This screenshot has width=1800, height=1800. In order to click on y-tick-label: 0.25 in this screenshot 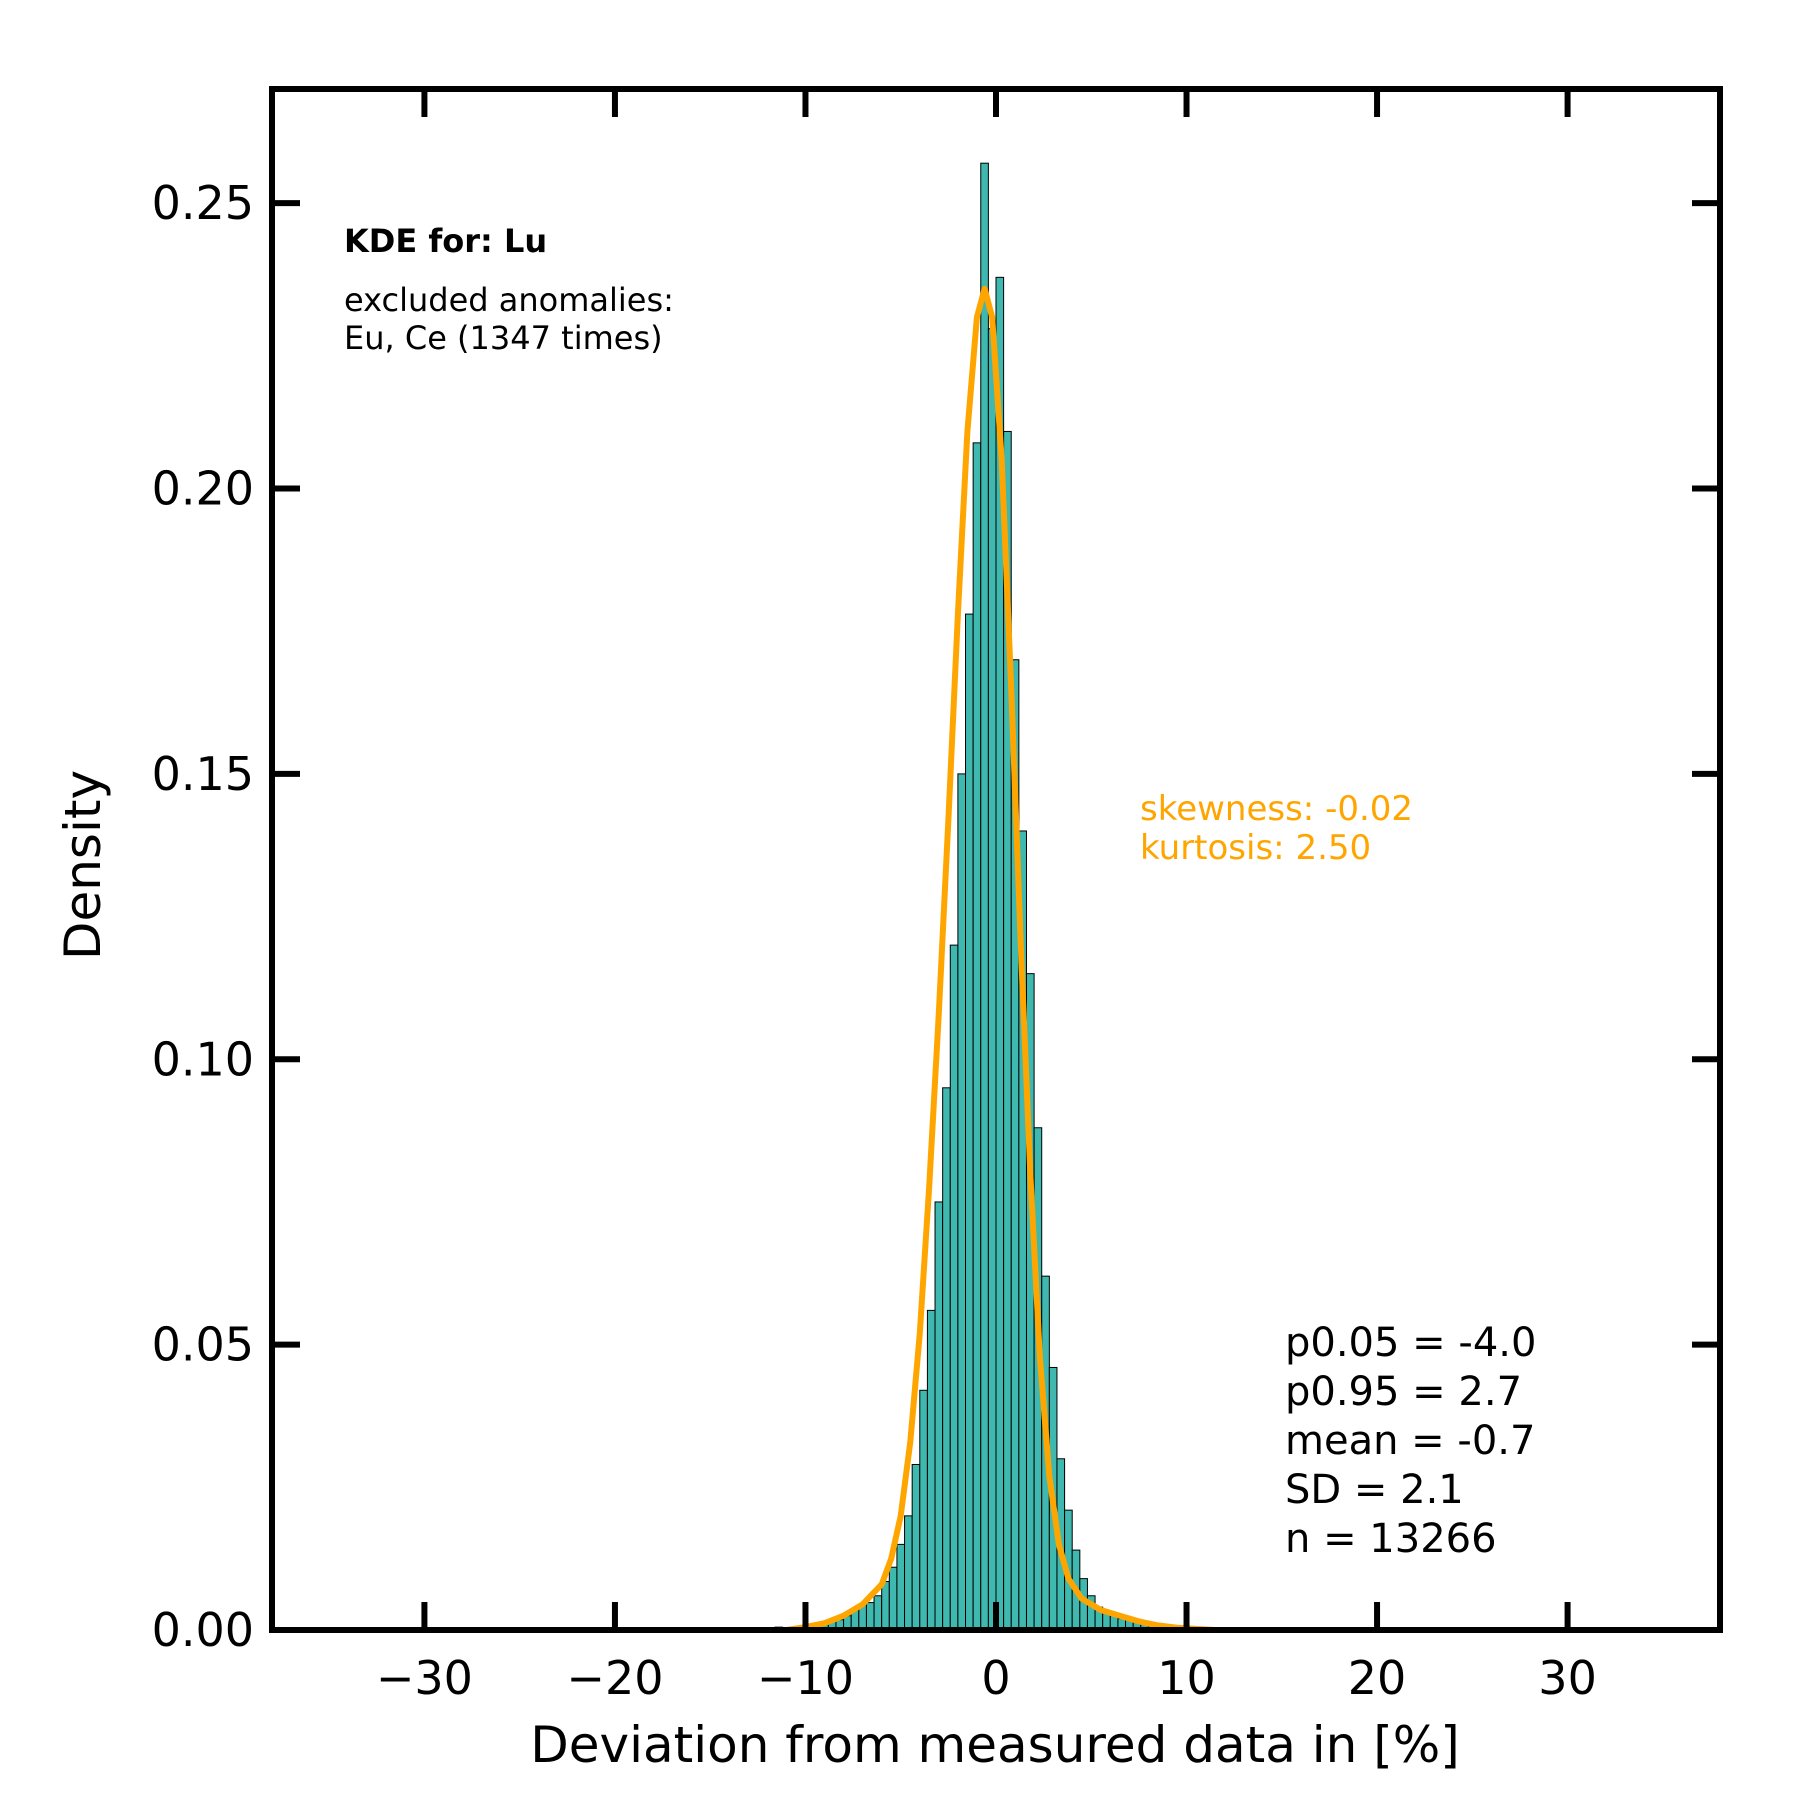, I will do `click(203, 203)`.